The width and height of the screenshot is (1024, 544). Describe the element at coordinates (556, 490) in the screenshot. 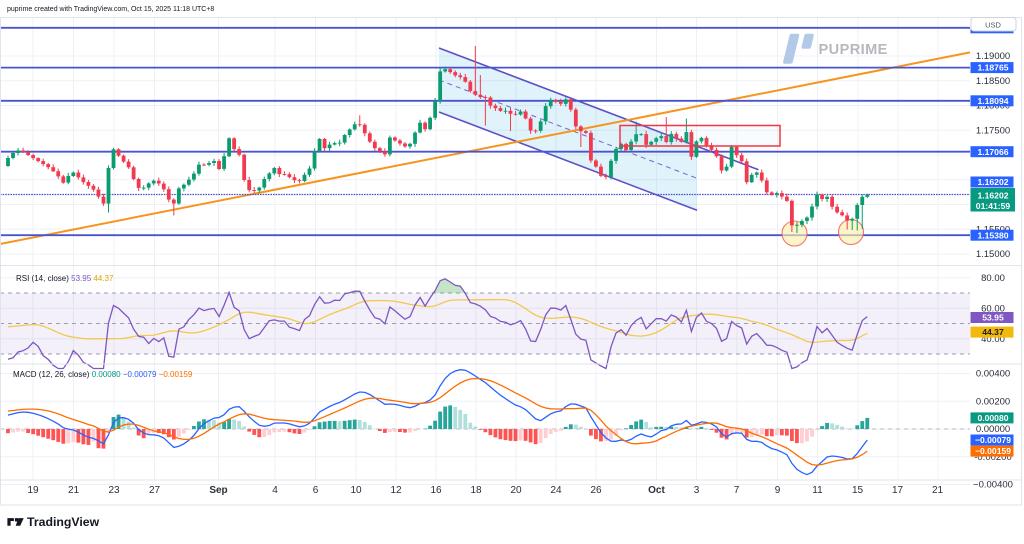

I see `svg-text: 24` at that location.